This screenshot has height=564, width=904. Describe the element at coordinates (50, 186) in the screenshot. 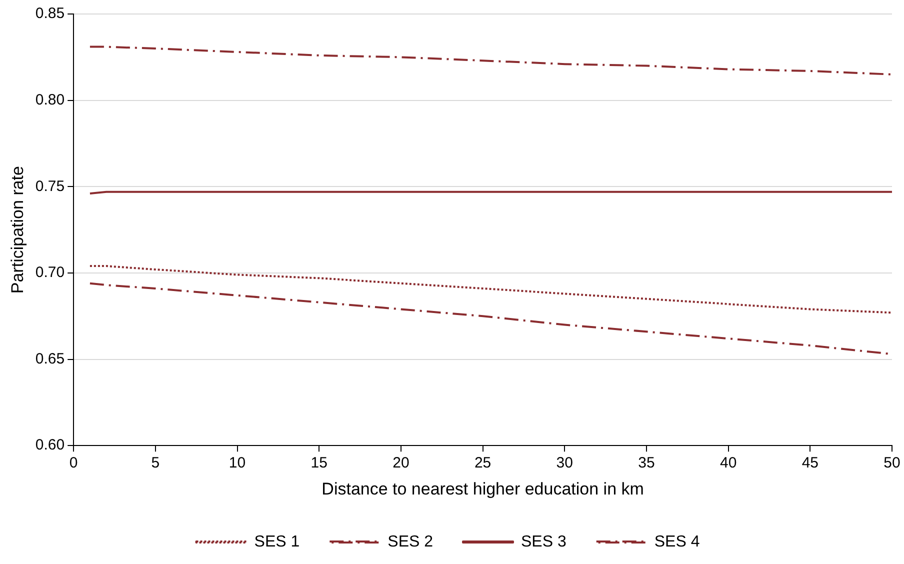

I see `y-tick-label: 0.75` at that location.